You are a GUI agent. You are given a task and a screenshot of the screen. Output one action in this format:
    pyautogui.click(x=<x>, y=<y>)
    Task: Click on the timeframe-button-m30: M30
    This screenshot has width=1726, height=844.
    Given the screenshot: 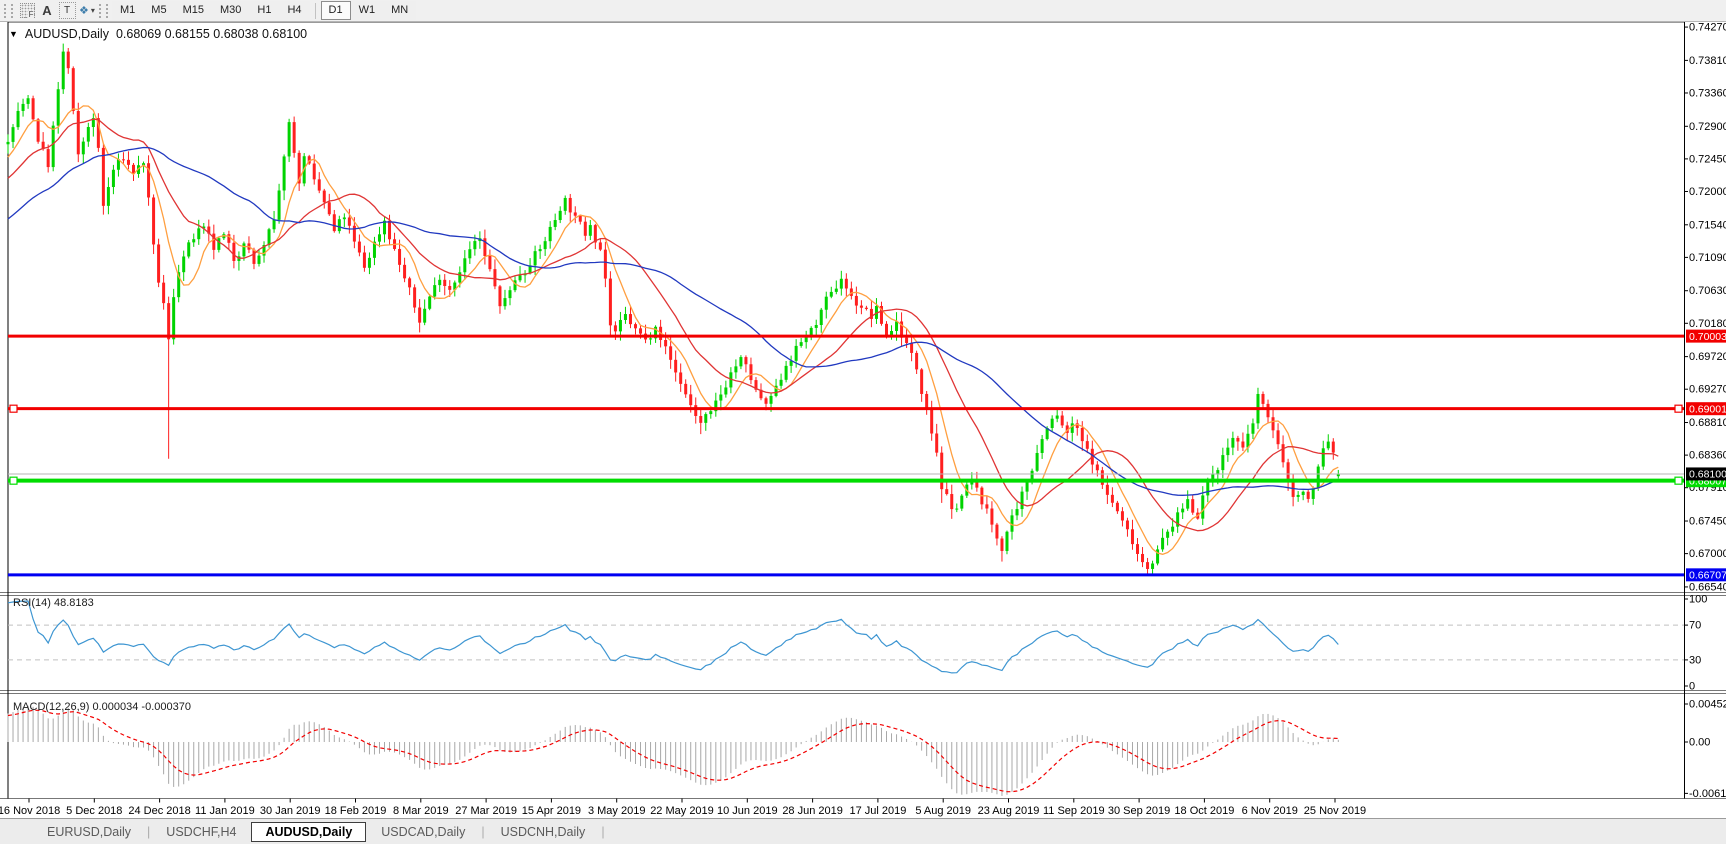 What is the action you would take?
    pyautogui.click(x=230, y=10)
    